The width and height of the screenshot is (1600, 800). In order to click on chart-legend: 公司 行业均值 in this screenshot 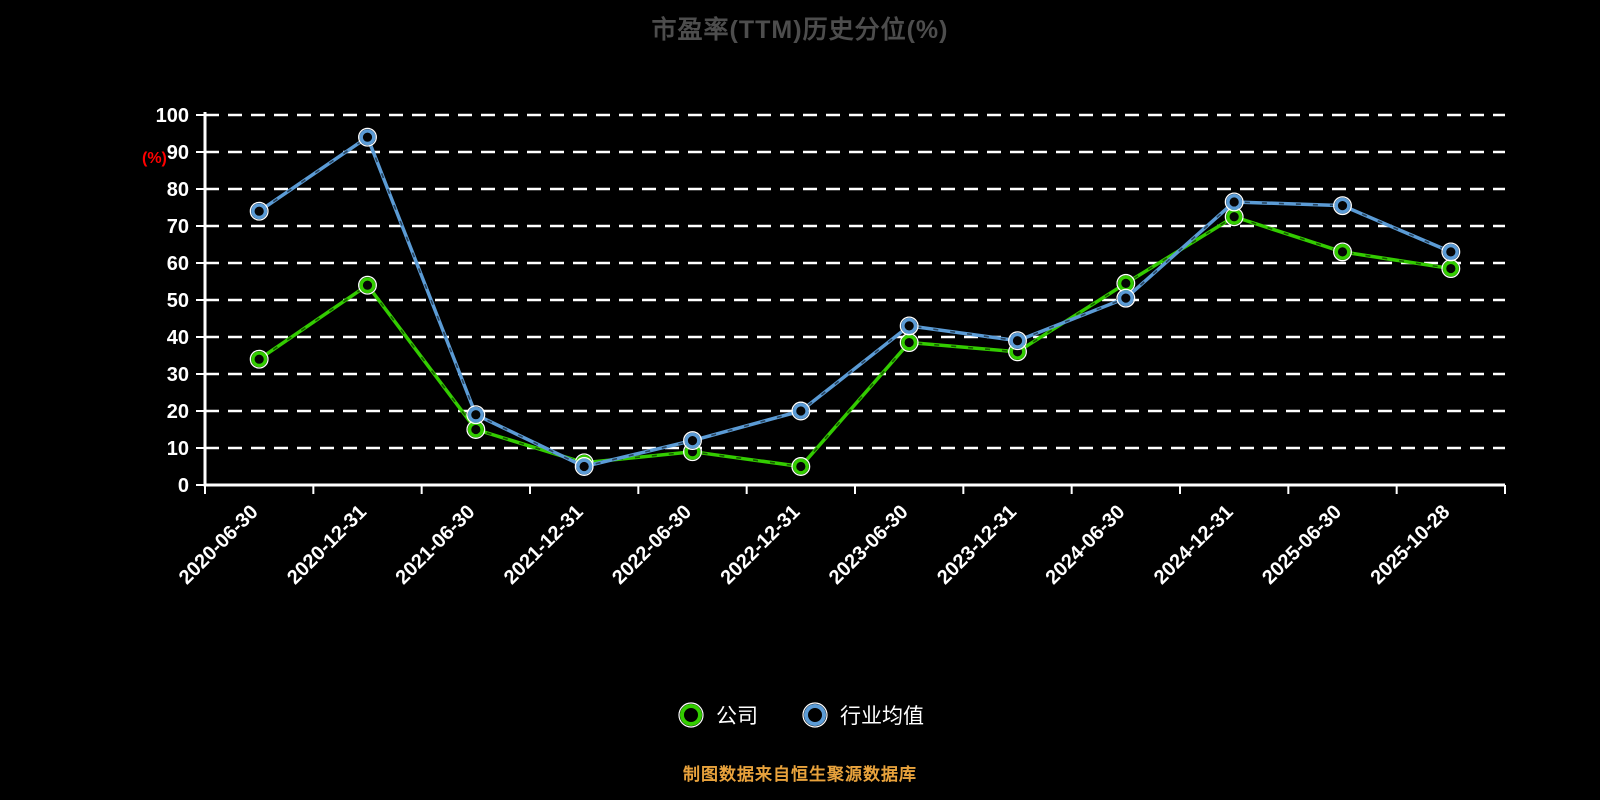, I will do `click(800, 715)`.